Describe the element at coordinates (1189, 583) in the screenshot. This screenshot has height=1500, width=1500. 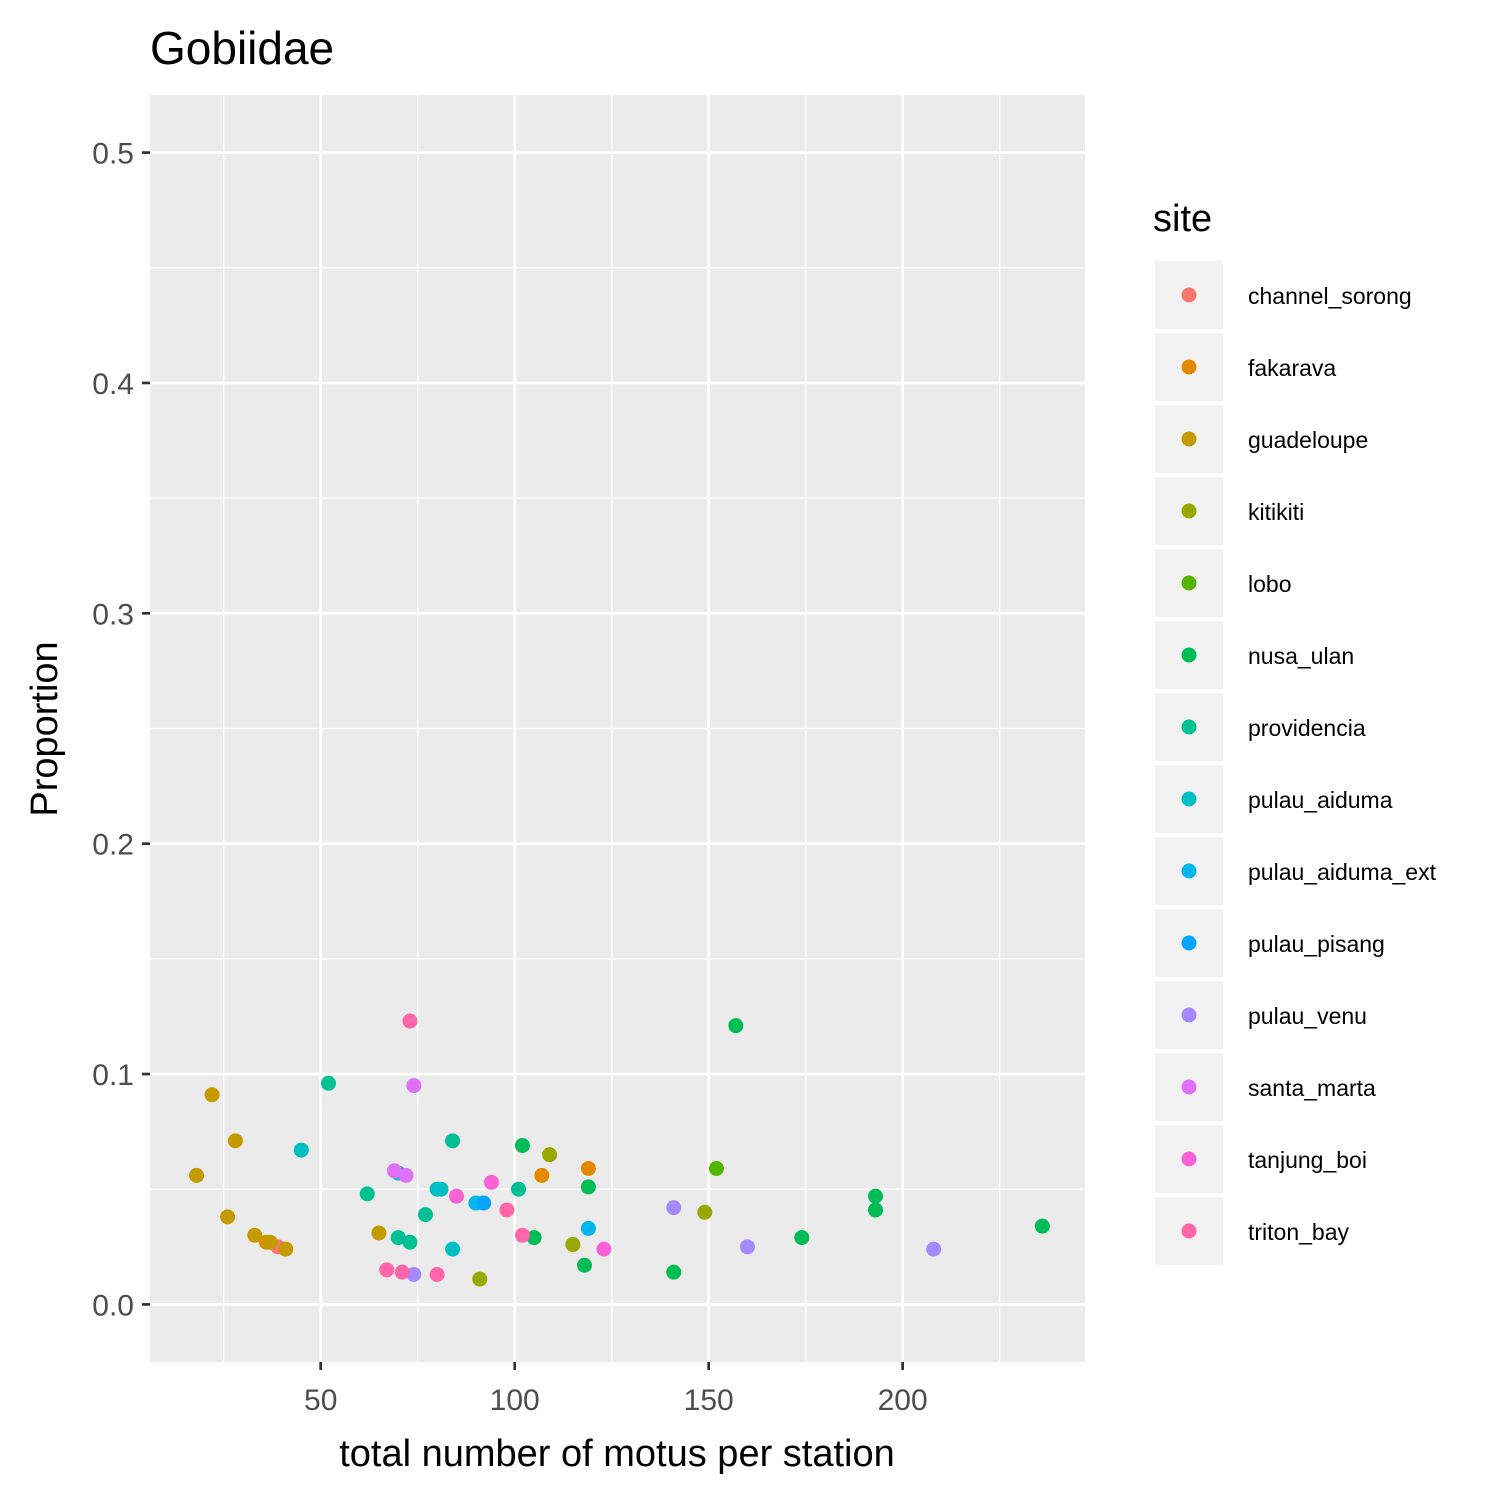
I see `legend-dot-lobo` at that location.